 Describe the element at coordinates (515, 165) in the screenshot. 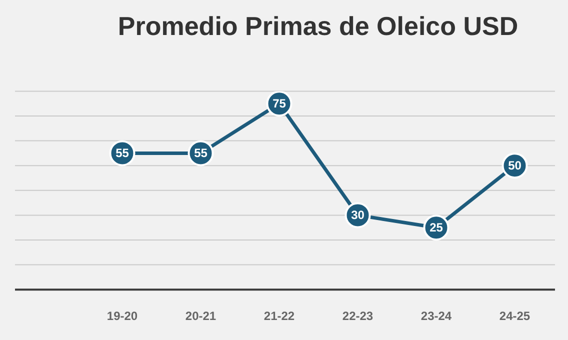

I see `data-label: 50` at that location.